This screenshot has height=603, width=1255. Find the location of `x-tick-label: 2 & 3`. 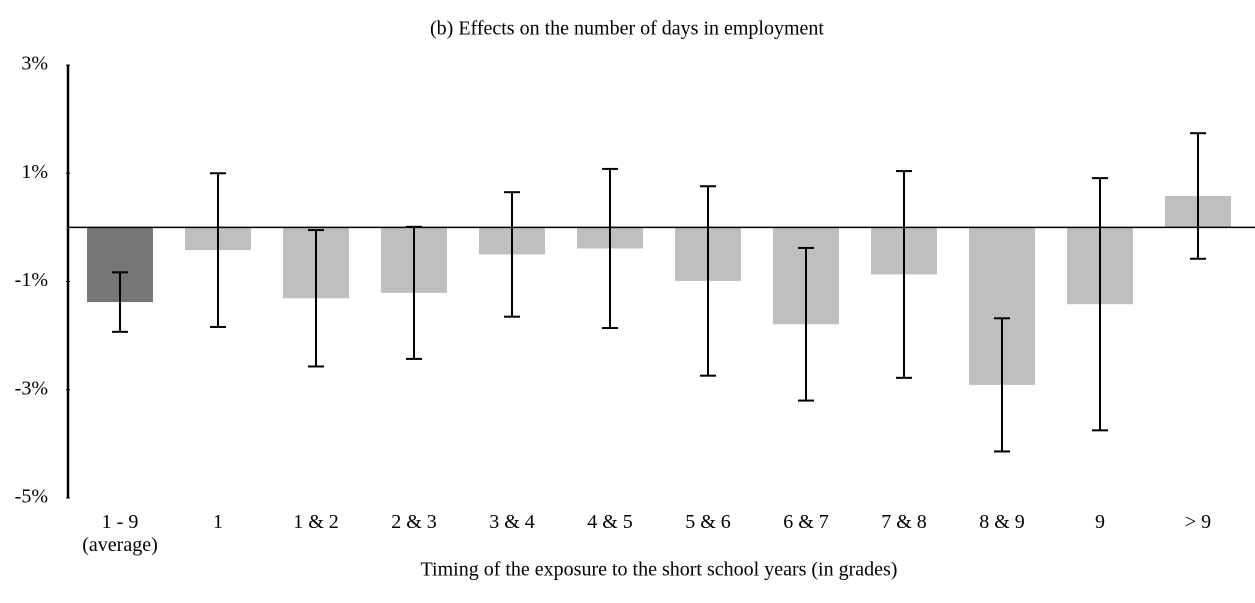

x-tick-label: 2 & 3 is located at coordinates (414, 522).